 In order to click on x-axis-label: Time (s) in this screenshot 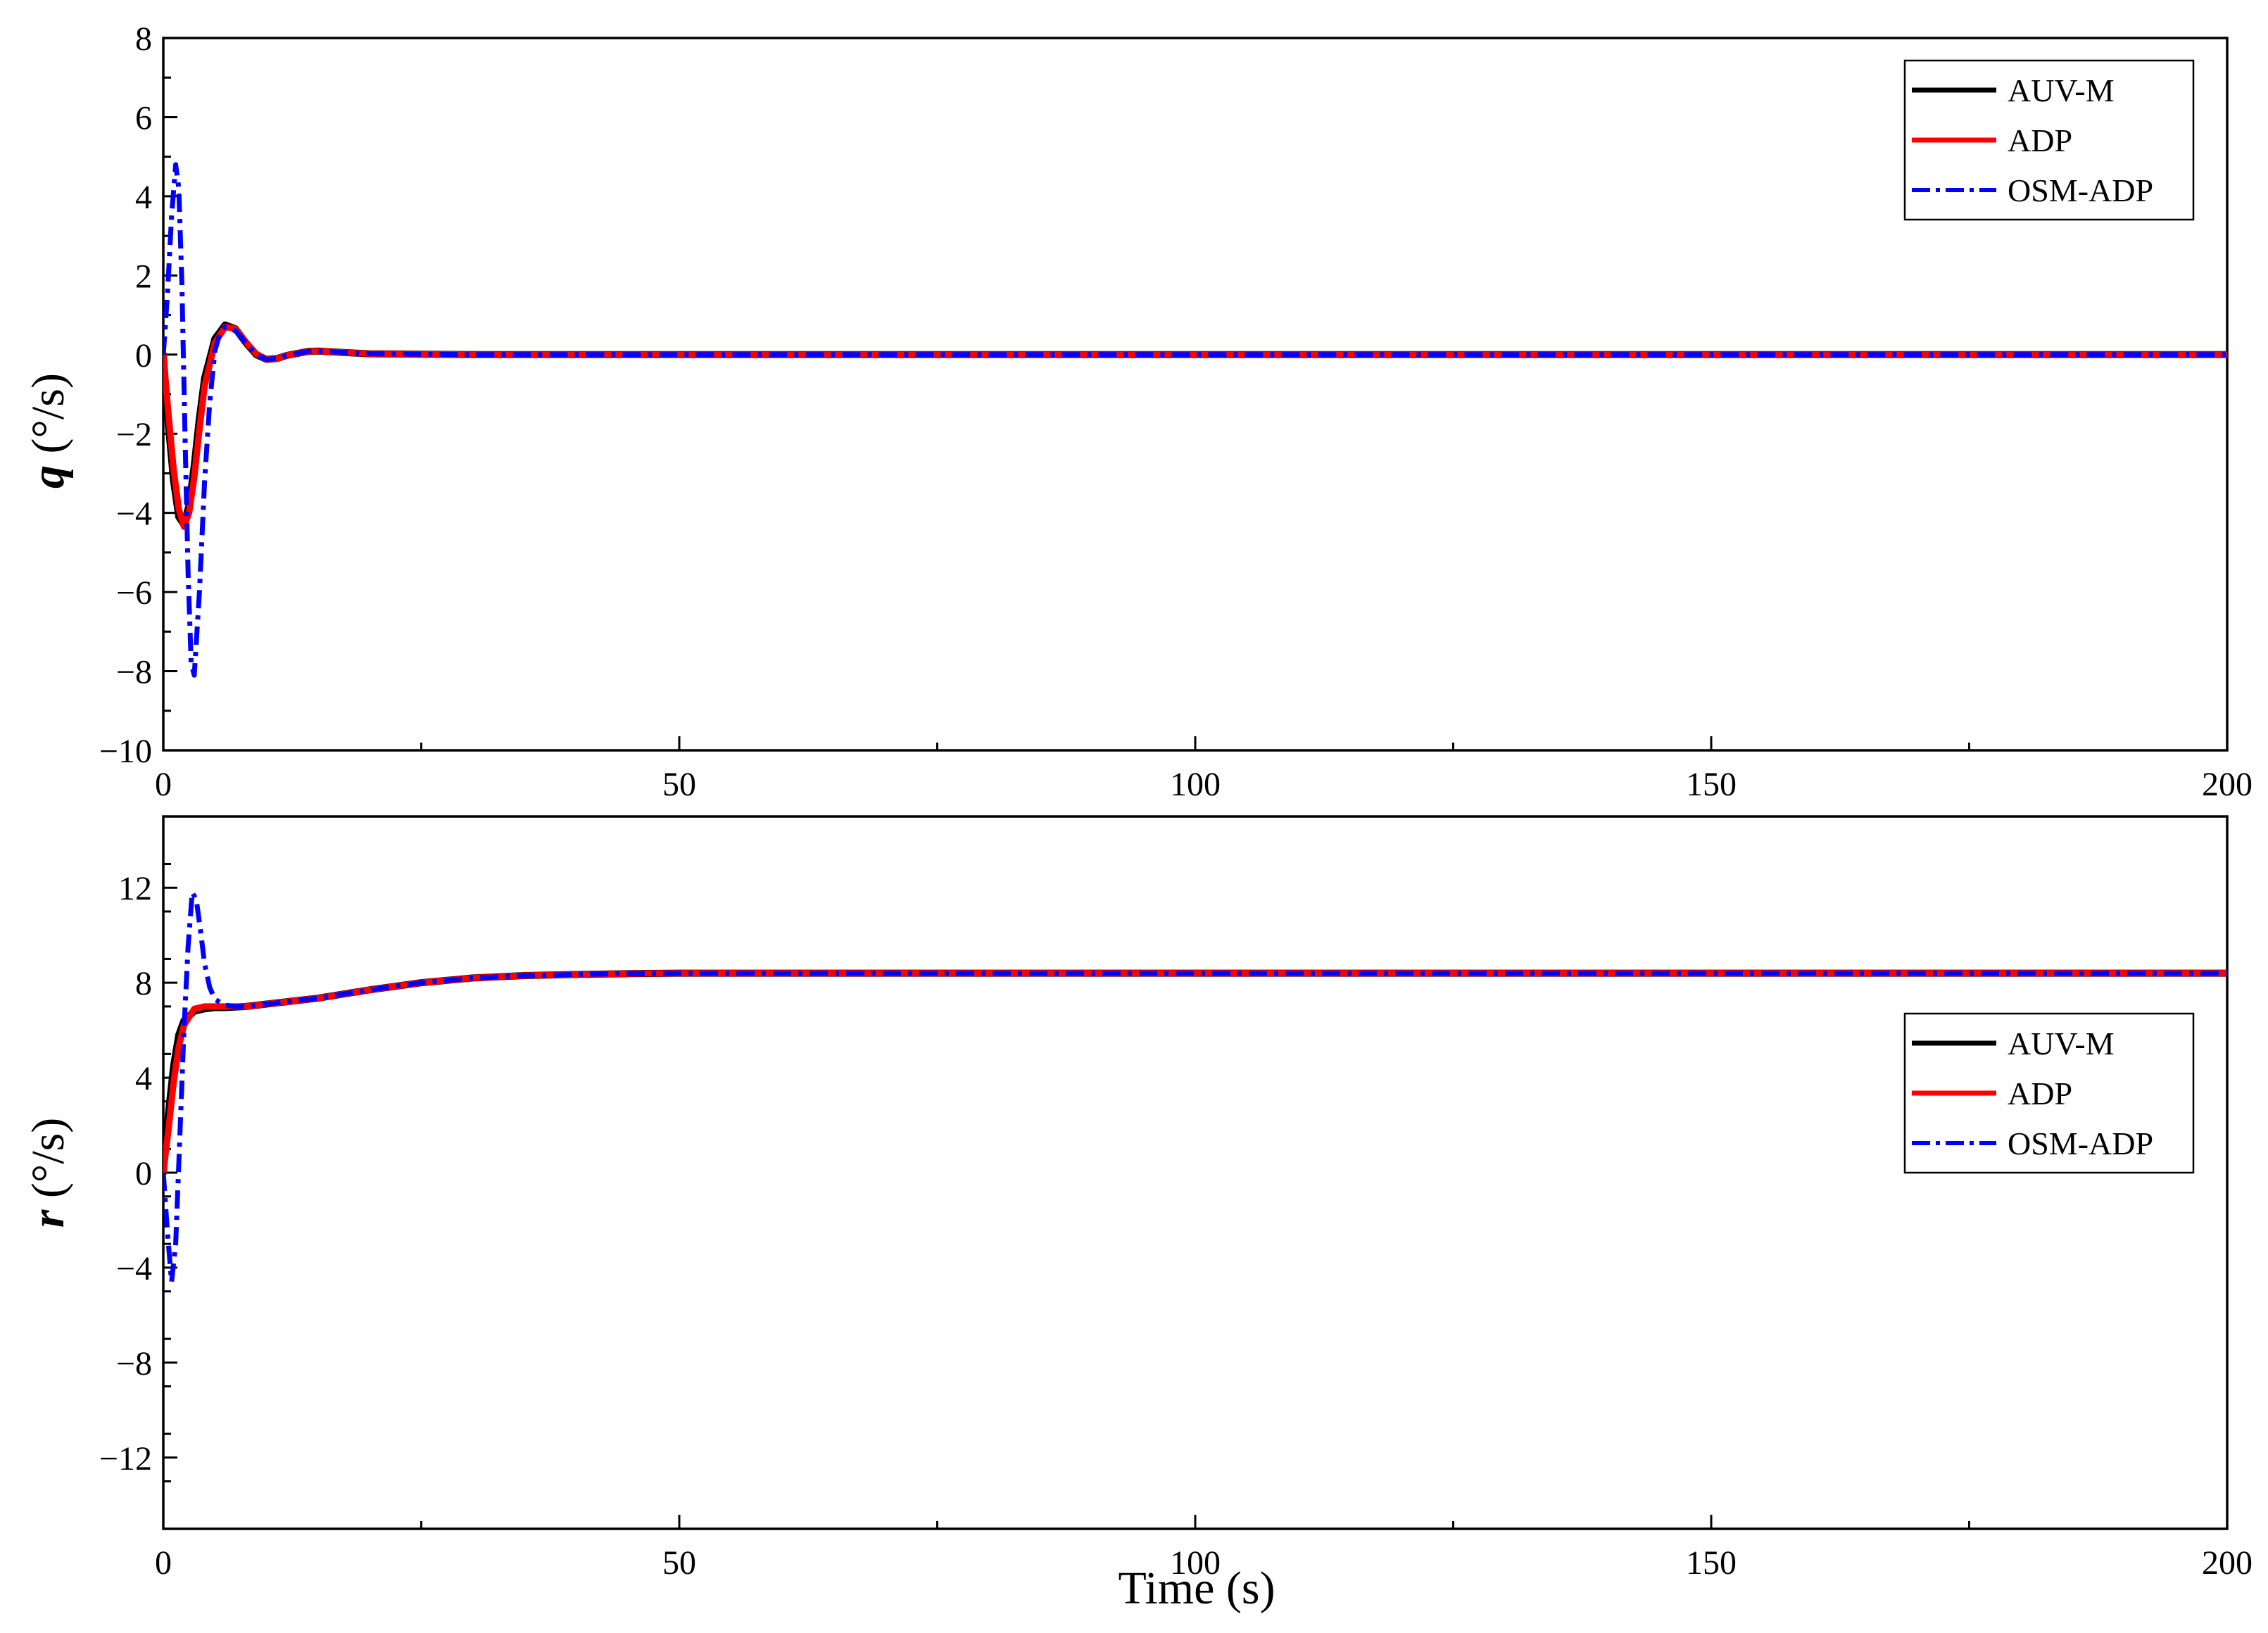, I will do `click(1197, 1588)`.